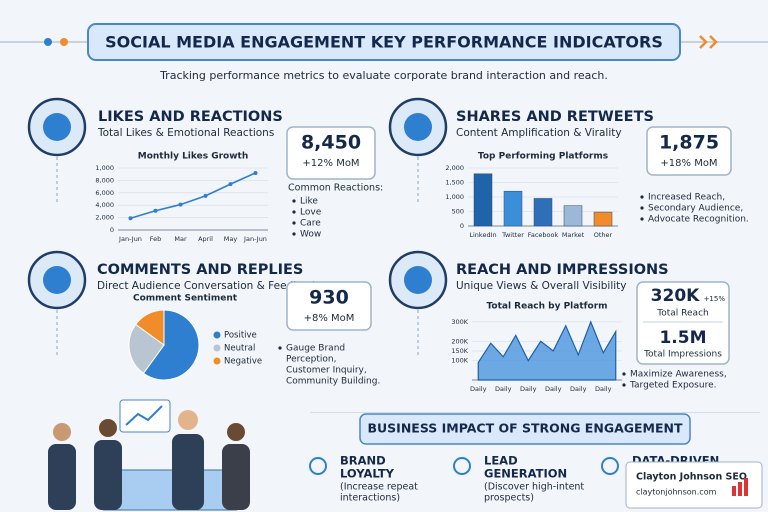 The height and width of the screenshot is (512, 768). I want to click on legend-label: Neutral, so click(239, 349).